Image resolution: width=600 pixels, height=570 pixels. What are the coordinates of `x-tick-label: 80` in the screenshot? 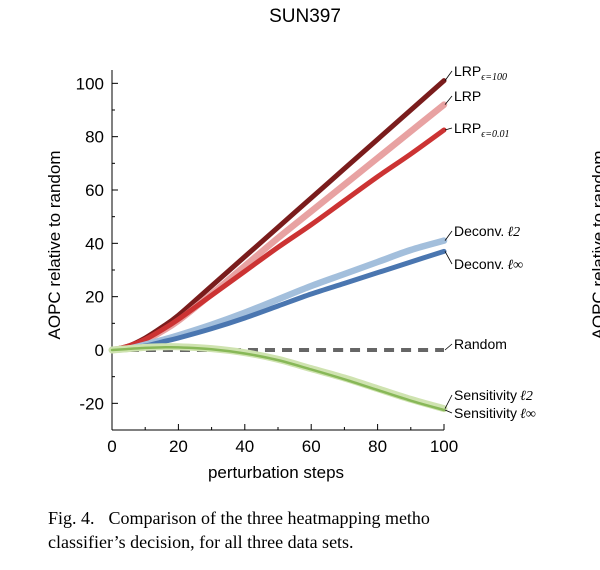 It's located at (377, 446).